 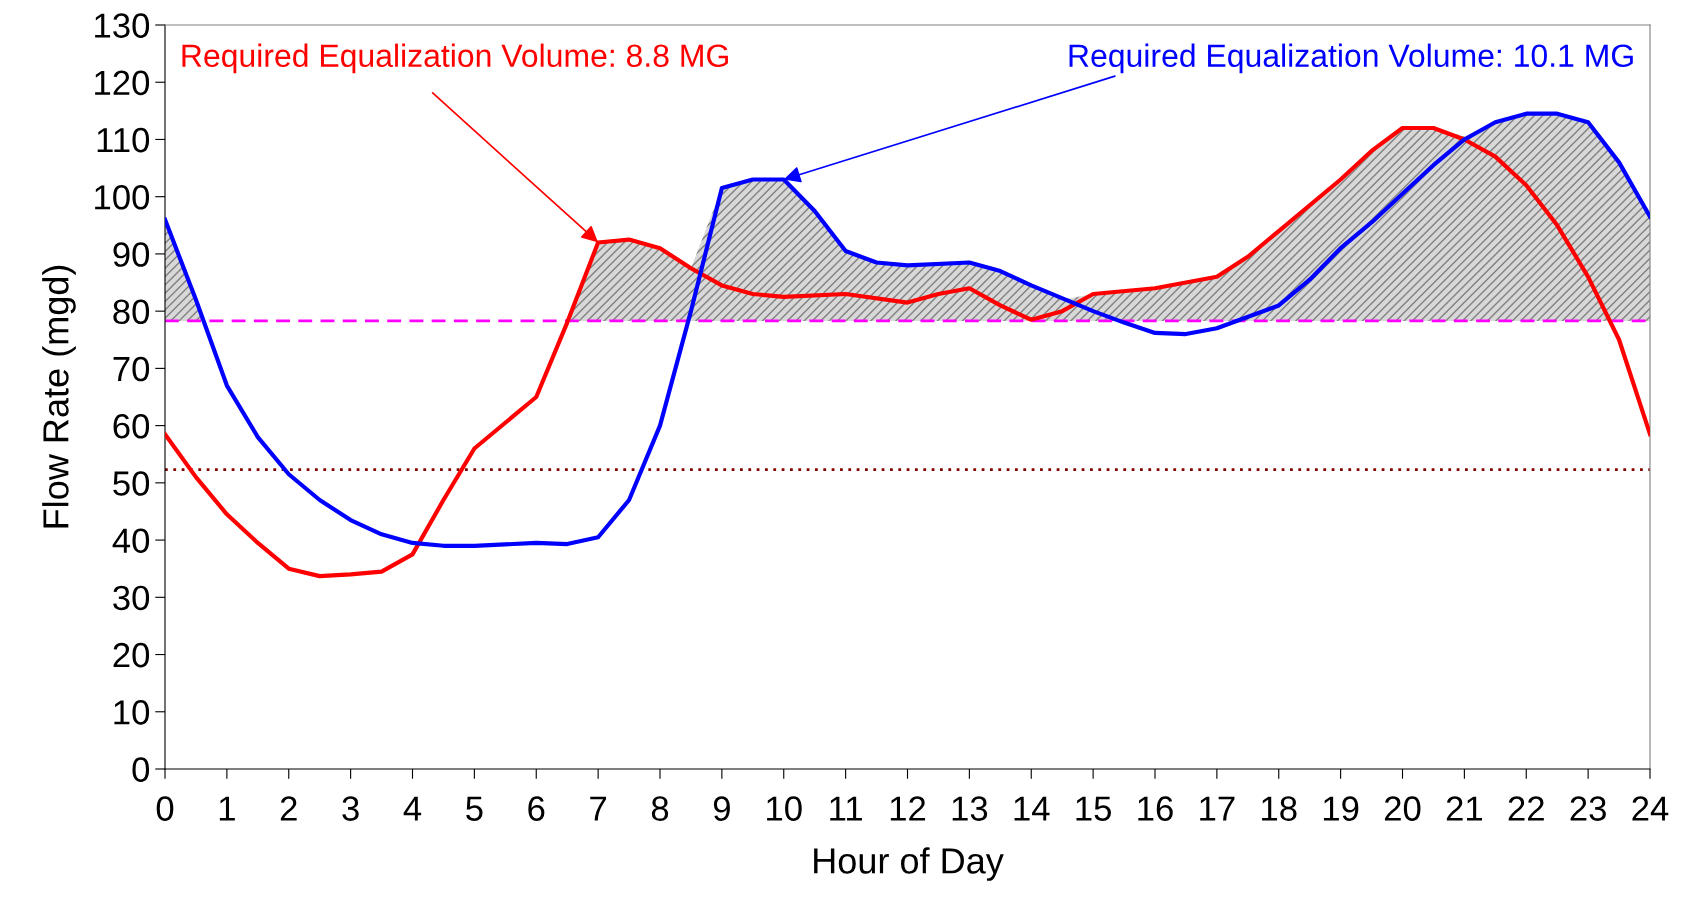 I want to click on y-tick-label: 40, so click(x=131, y=540).